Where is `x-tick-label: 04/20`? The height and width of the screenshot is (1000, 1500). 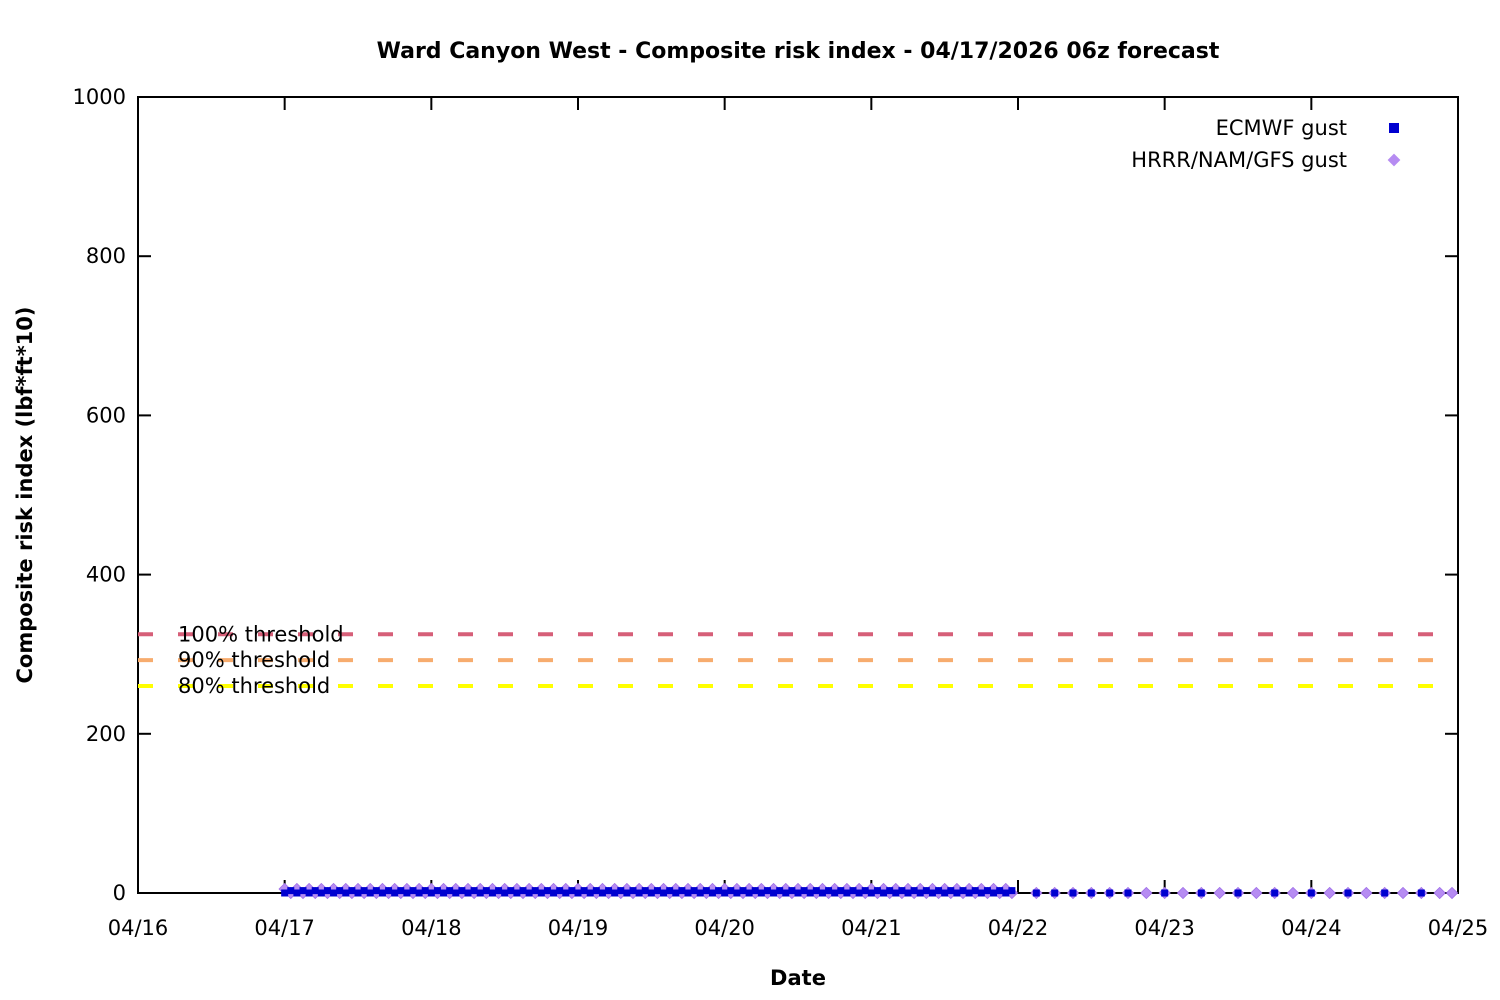 x-tick-label: 04/20 is located at coordinates (724, 928).